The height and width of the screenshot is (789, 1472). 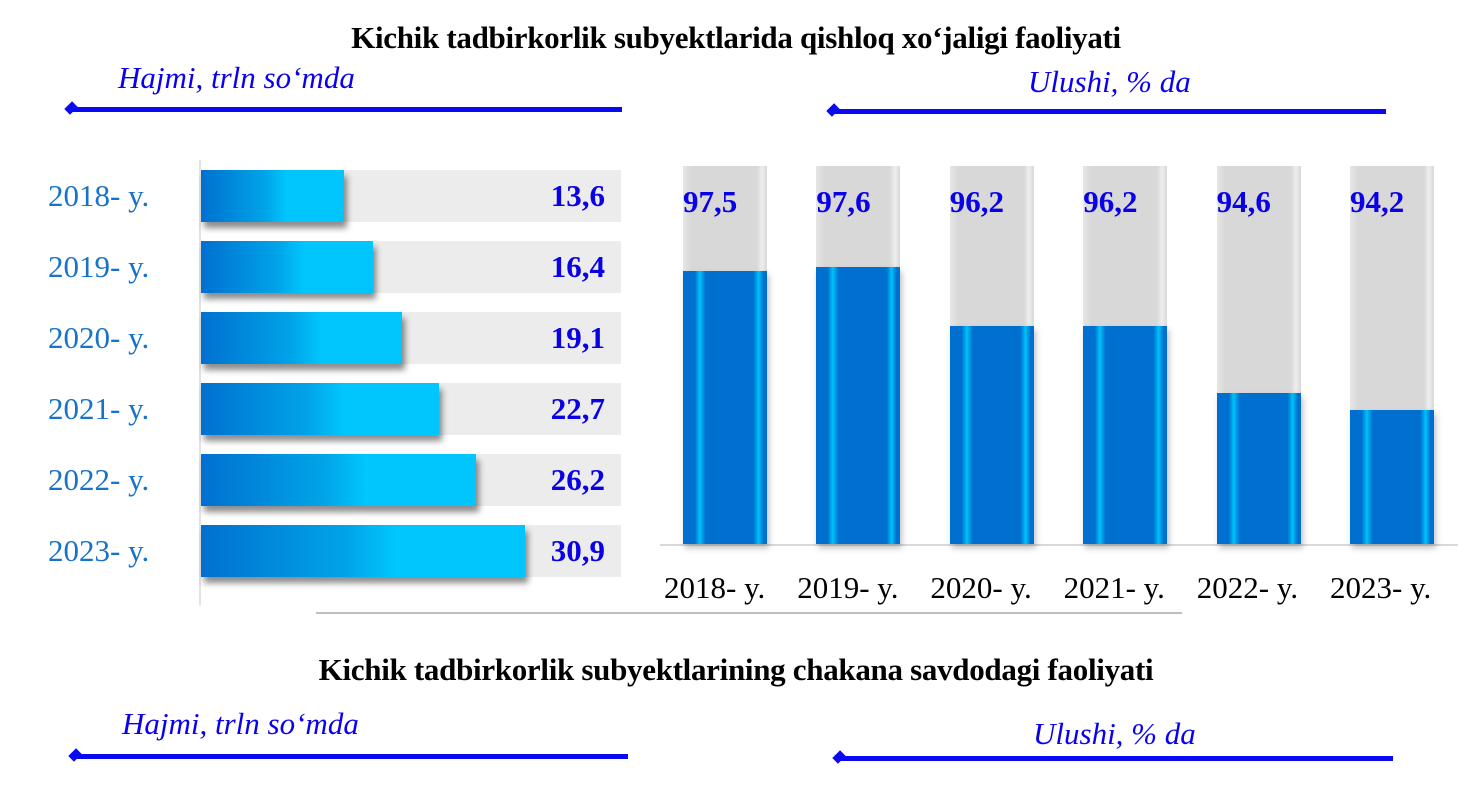 What do you see at coordinates (1114, 587) in the screenshot?
I see `x-tick-label: 2021- y.` at bounding box center [1114, 587].